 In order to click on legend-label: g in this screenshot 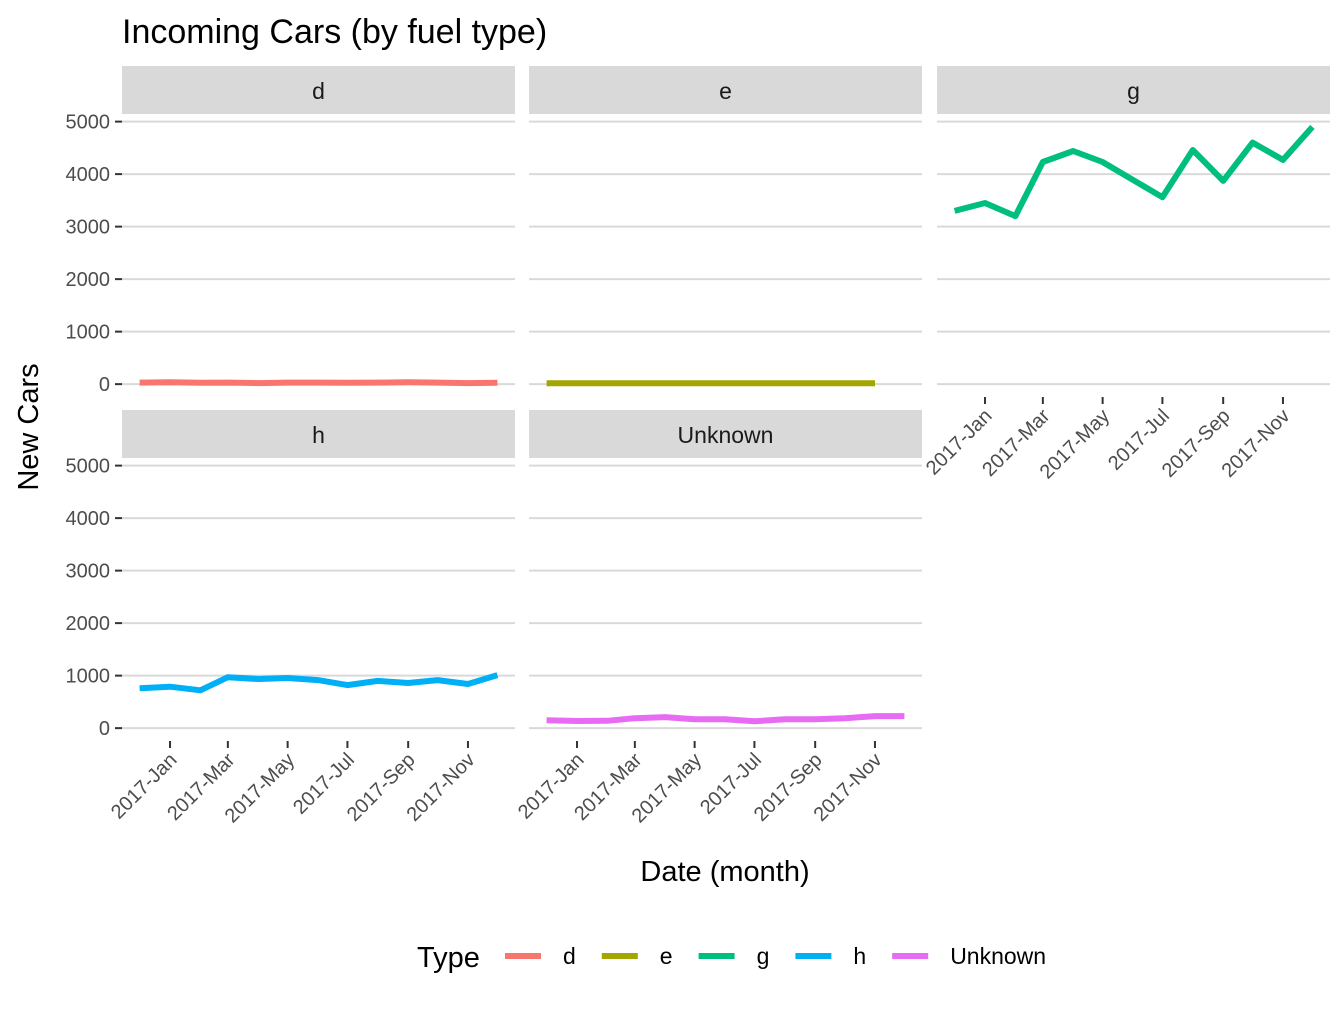, I will do `click(763, 956)`.